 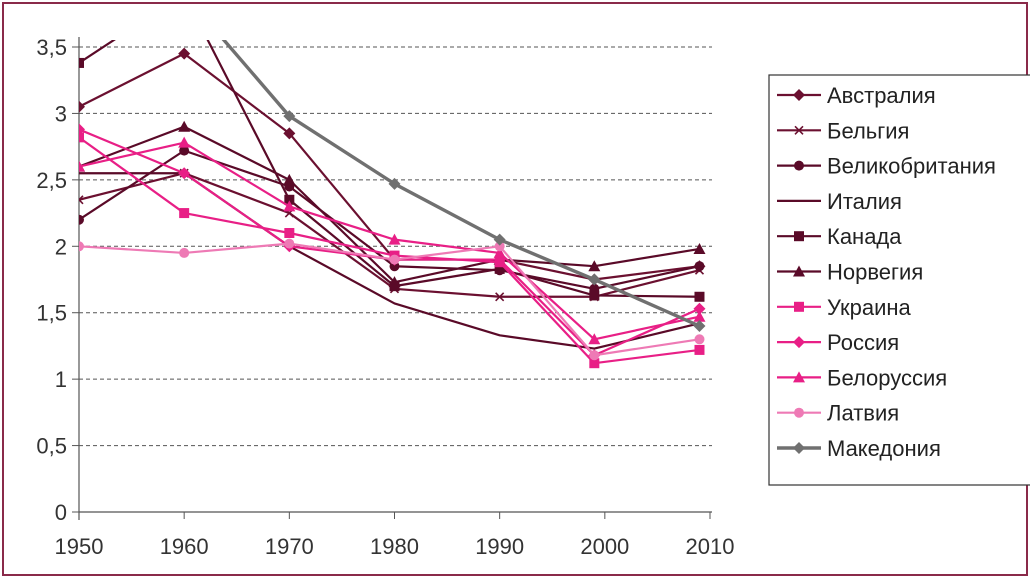 I want to click on legend-label: Украина, so click(x=869, y=307).